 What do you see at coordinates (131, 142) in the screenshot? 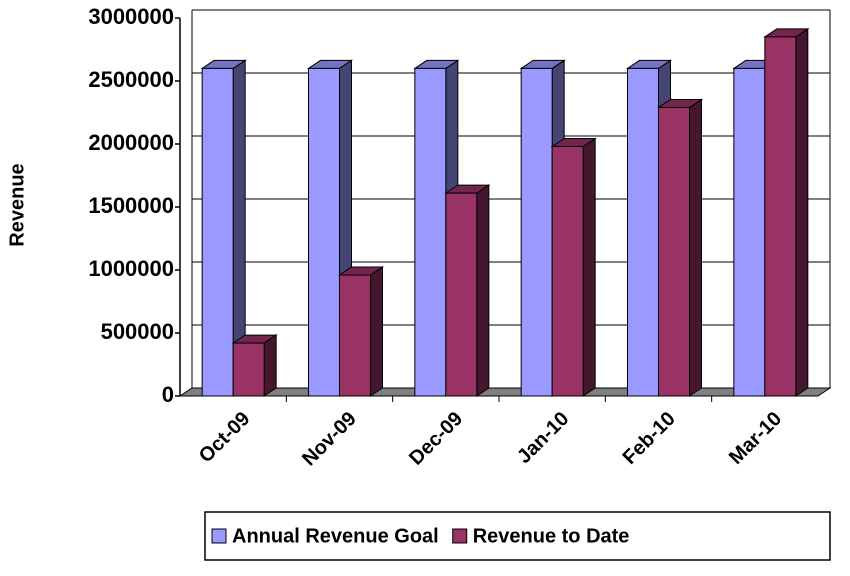
I see `y-tick-label: 2000000` at bounding box center [131, 142].